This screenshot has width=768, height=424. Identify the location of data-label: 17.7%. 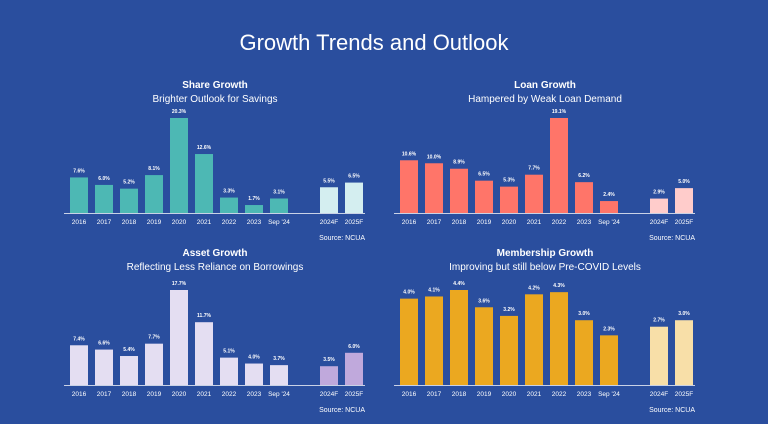
(179, 284).